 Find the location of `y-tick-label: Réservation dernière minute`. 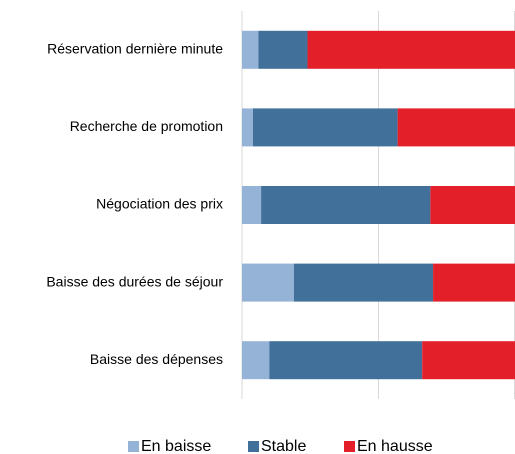

y-tick-label: Réservation dernière minute is located at coordinates (135, 49).